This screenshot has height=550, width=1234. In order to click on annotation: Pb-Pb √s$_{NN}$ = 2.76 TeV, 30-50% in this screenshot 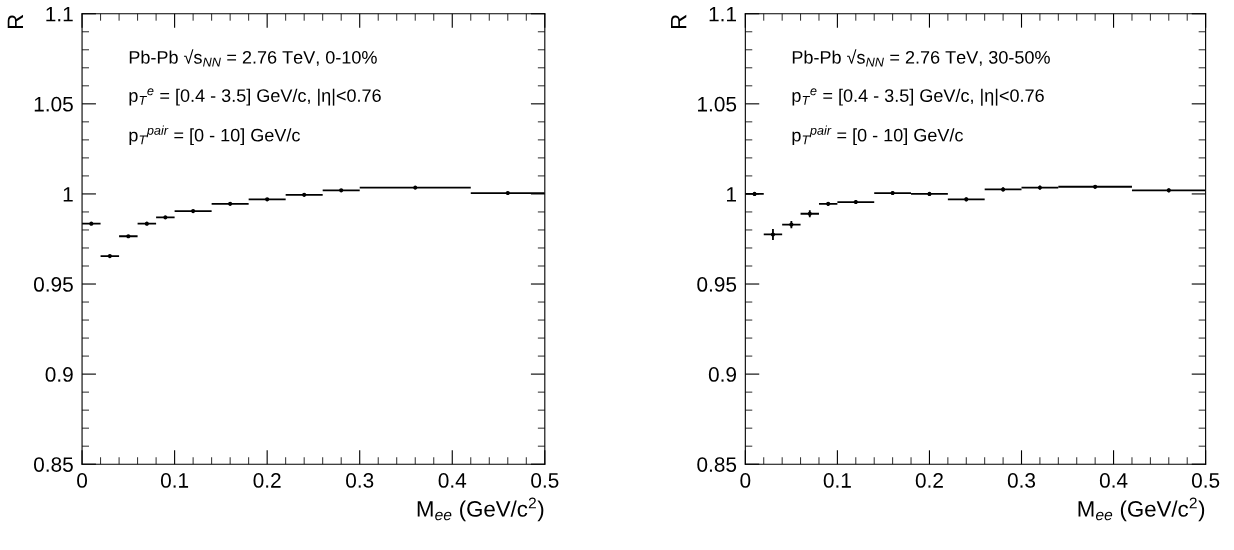, I will do `click(921, 58)`.